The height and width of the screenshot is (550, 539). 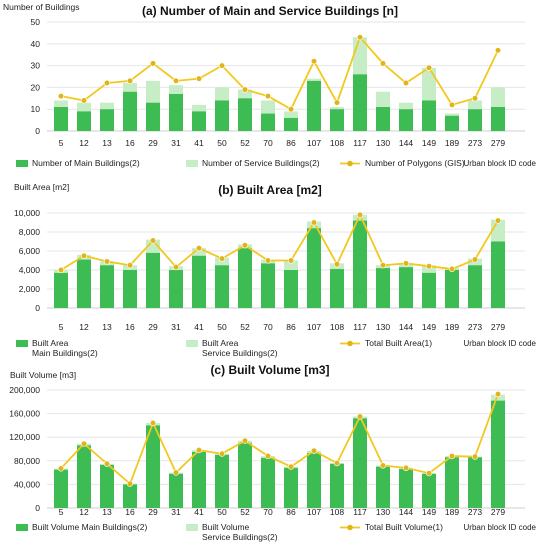 I want to click on legend-label: Built Volume Main Buildings(2), so click(x=89, y=527).